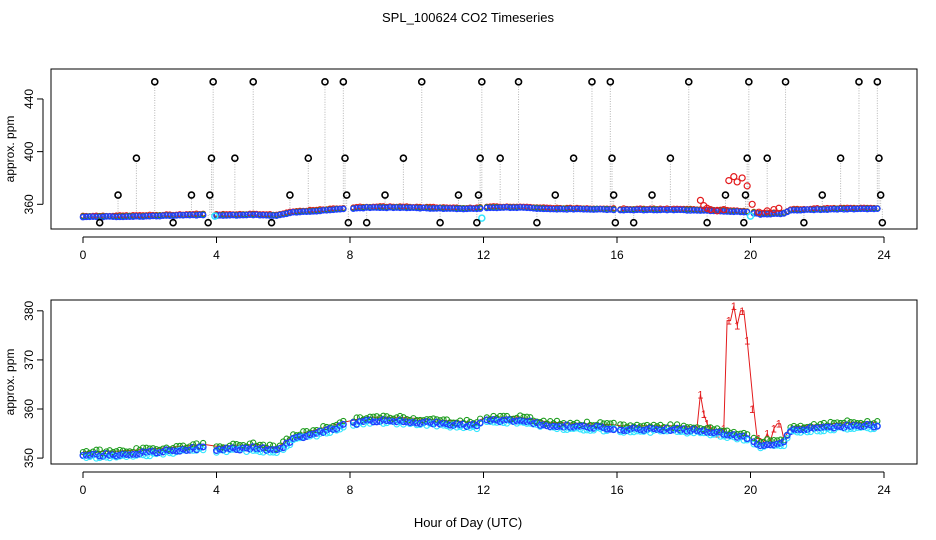 Image resolution: width=936 pixels, height=540 pixels. What do you see at coordinates (83, 490) in the screenshot?
I see `bottom-x-tick-label: 0` at bounding box center [83, 490].